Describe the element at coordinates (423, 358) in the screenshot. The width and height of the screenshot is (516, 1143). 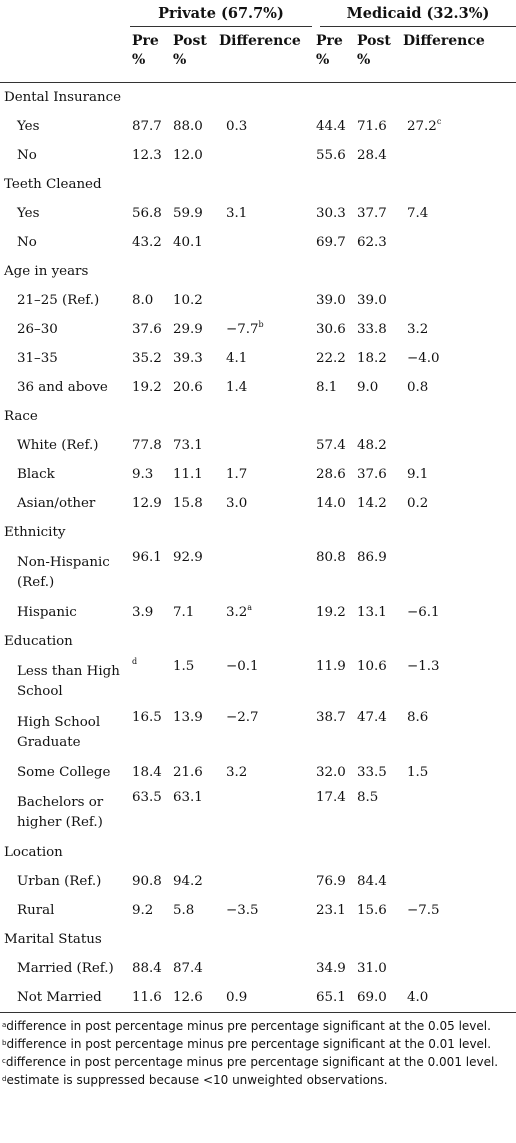
I see `medicaid-difference-value: −4.0` at that location.